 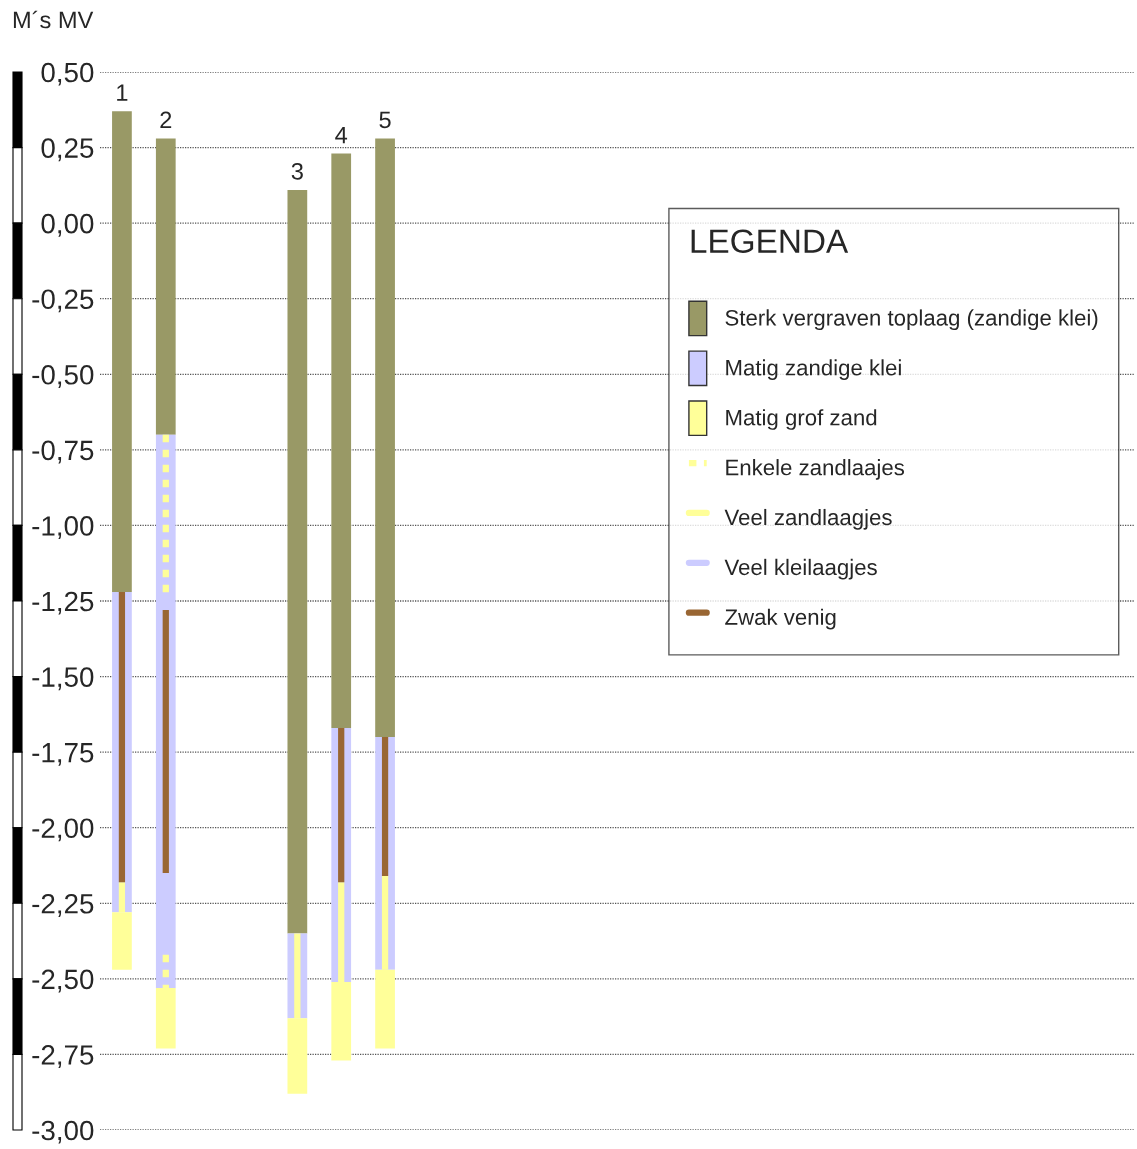 What do you see at coordinates (770, 241) in the screenshot?
I see `legend-title: LEGENDA` at bounding box center [770, 241].